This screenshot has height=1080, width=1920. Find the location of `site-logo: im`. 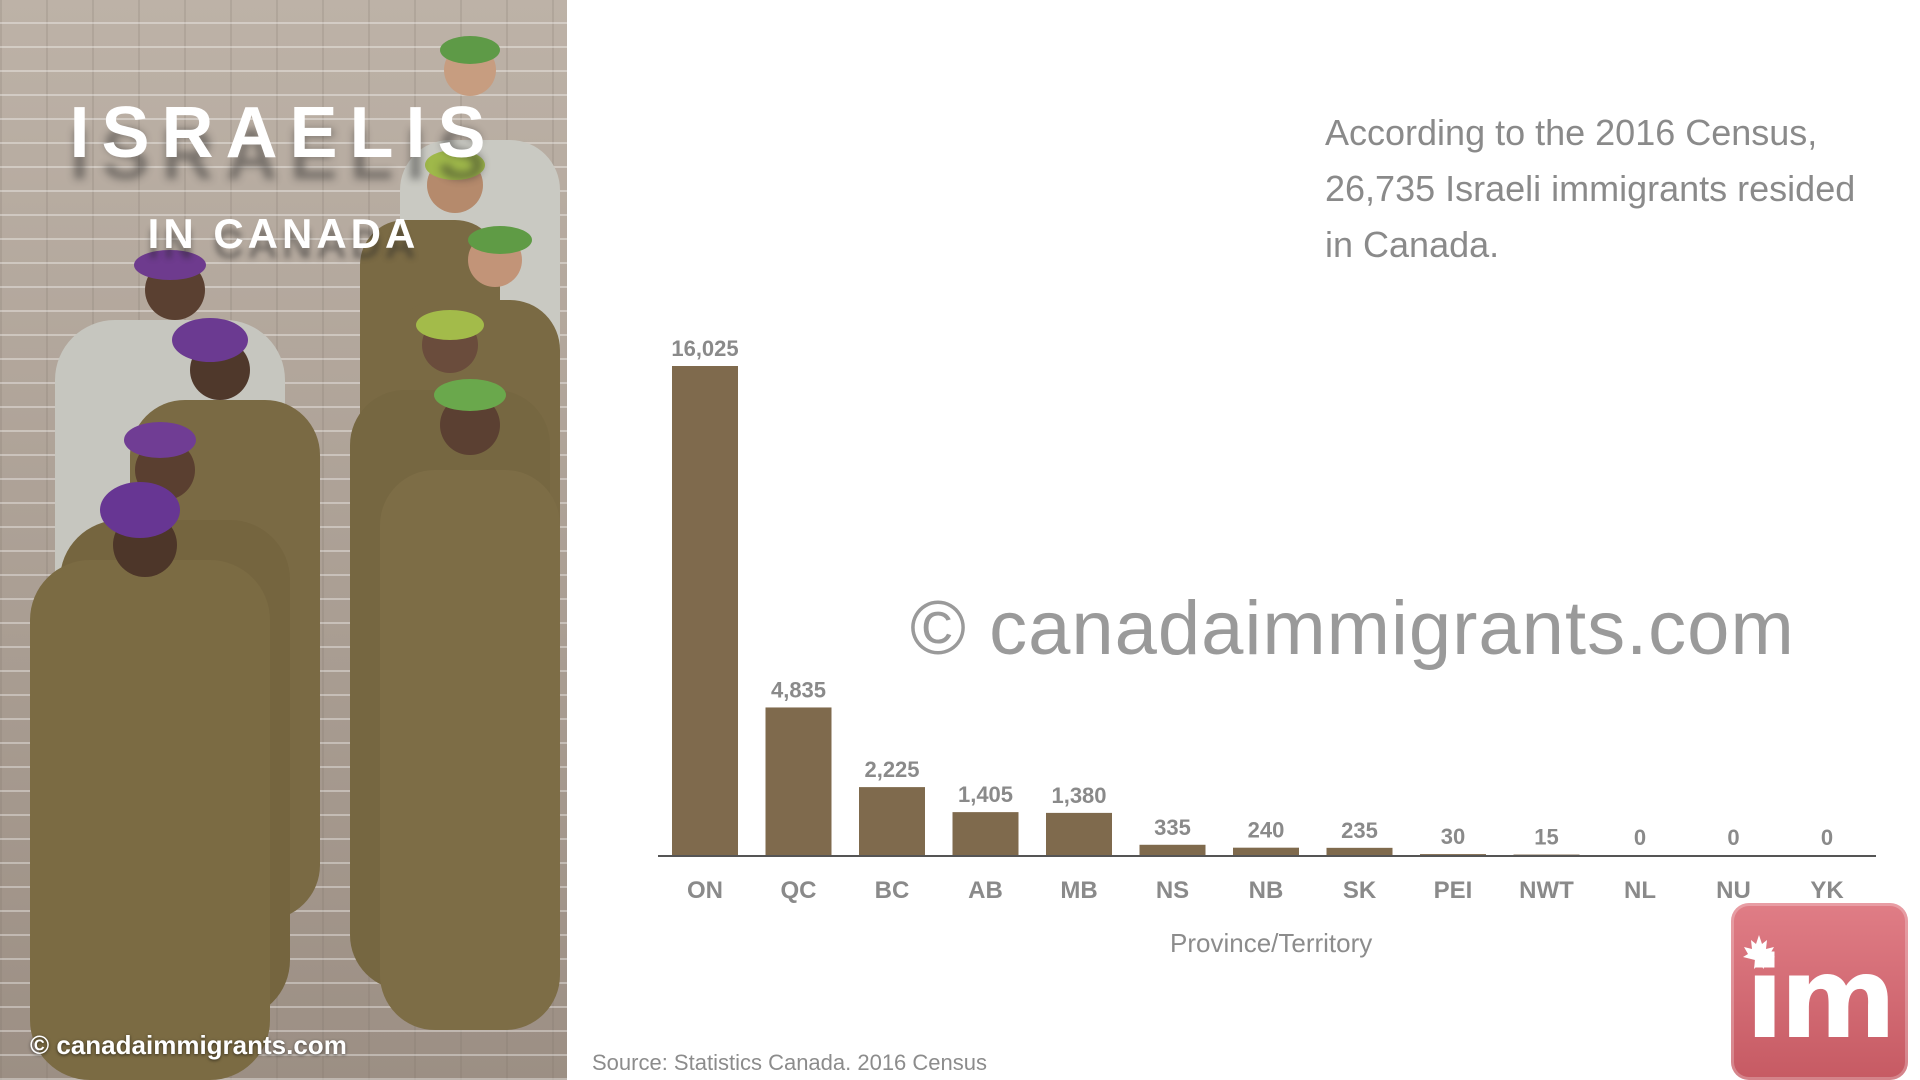

site-logo: im is located at coordinates (1819, 991).